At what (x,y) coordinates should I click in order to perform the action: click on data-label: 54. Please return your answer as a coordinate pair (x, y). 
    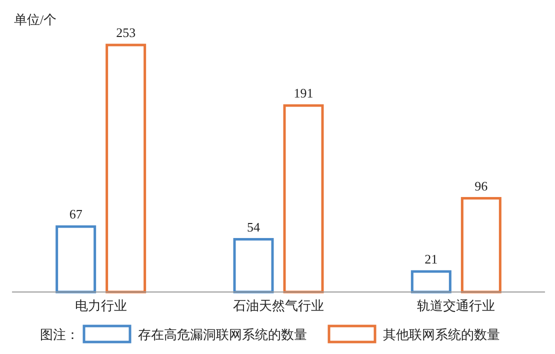
    Looking at the image, I should click on (253, 226).